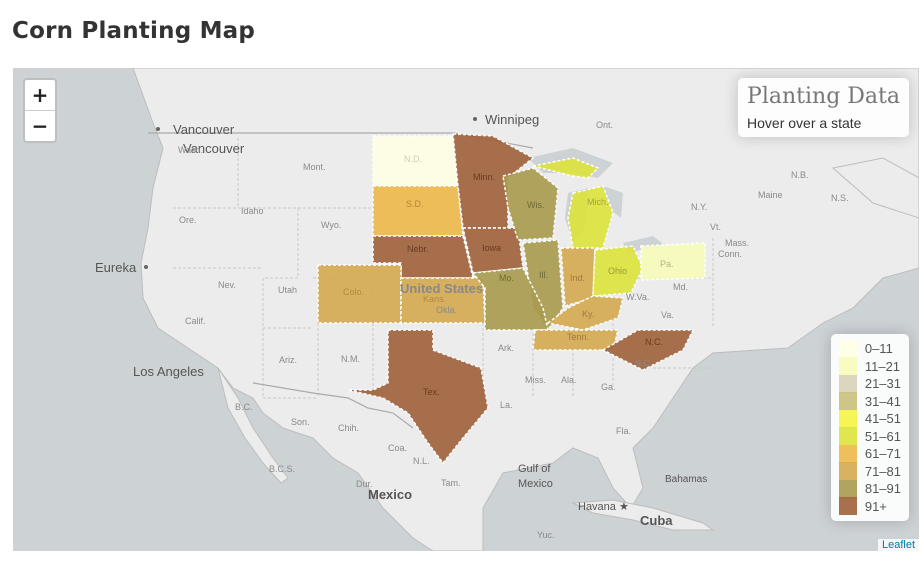 The height and width of the screenshot is (564, 922). Describe the element at coordinates (823, 107) in the screenshot. I see `info-panel: Planting Data Hover over a state` at that location.